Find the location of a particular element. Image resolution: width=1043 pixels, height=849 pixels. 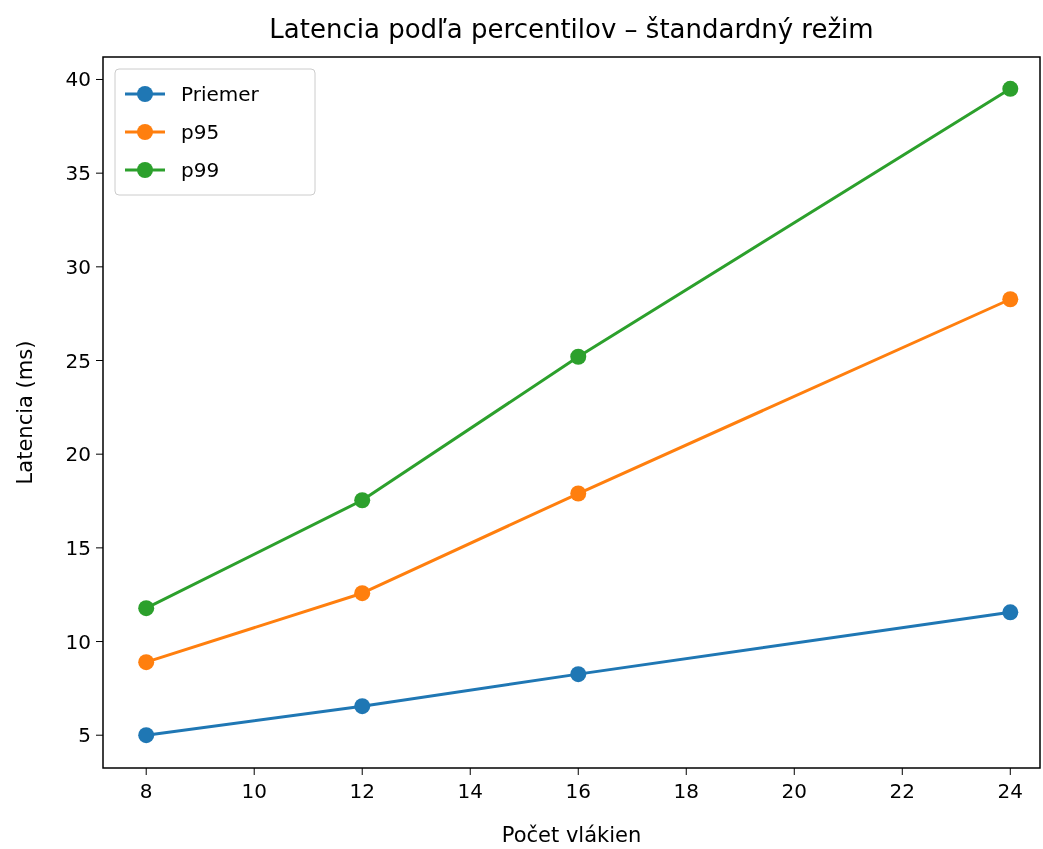

x-tick-label: 10 is located at coordinates (254, 791).